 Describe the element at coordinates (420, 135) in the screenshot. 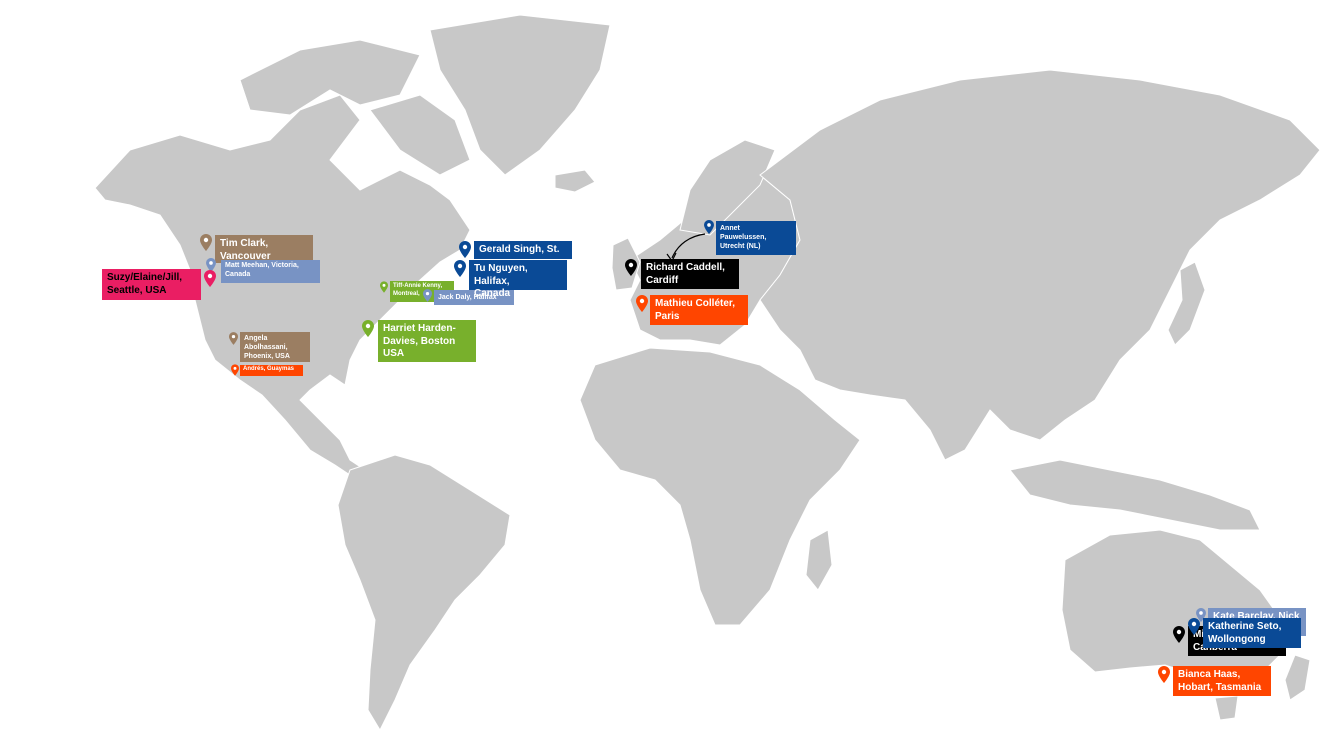

I see `baffin-island` at that location.